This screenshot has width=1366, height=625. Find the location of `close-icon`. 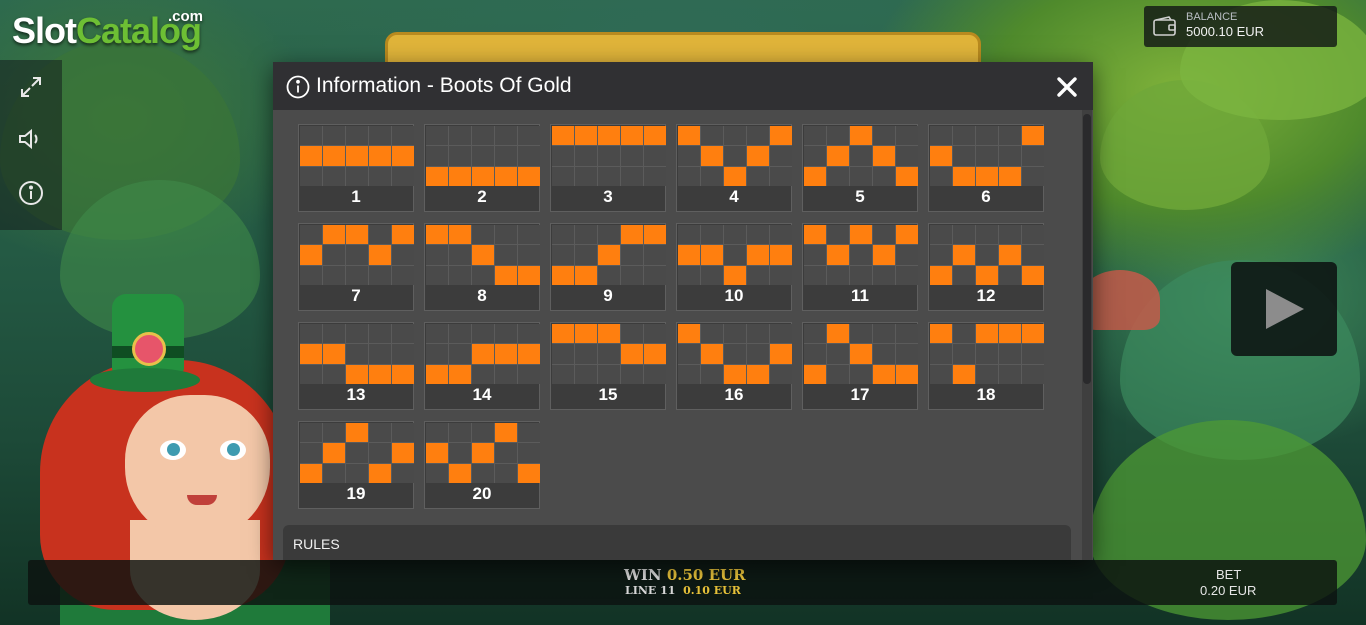

close-icon is located at coordinates (1067, 87).